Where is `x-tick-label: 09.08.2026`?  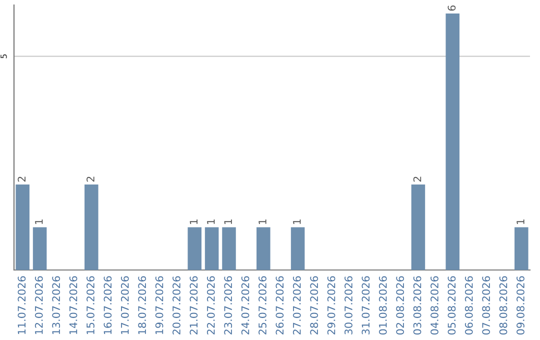
x-tick-label: 09.08.2026 is located at coordinates (520, 305).